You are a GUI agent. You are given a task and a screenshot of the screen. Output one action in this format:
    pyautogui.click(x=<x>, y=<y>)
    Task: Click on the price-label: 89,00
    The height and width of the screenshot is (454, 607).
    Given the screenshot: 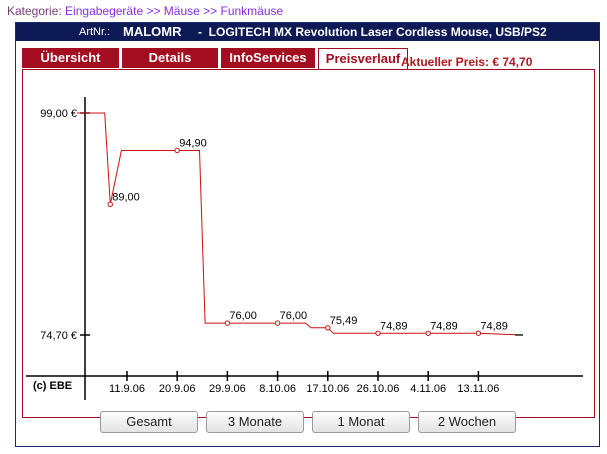 What is the action you would take?
    pyautogui.click(x=126, y=197)
    